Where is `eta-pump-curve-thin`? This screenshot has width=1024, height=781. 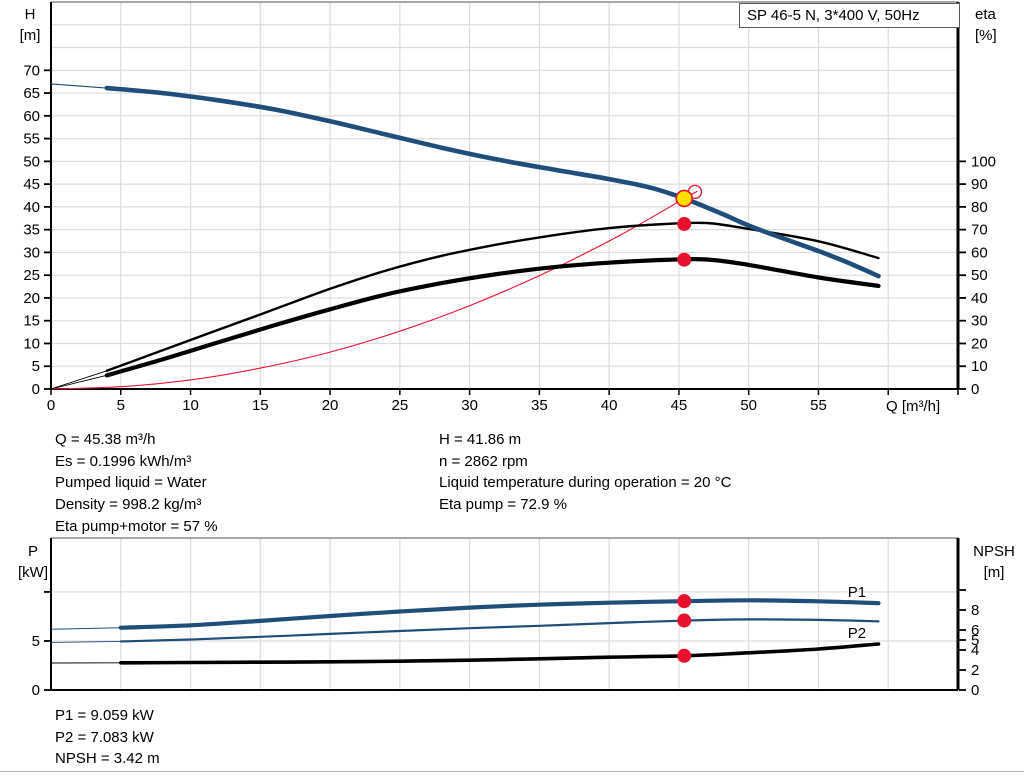 eta-pump-curve-thin is located at coordinates (79, 380).